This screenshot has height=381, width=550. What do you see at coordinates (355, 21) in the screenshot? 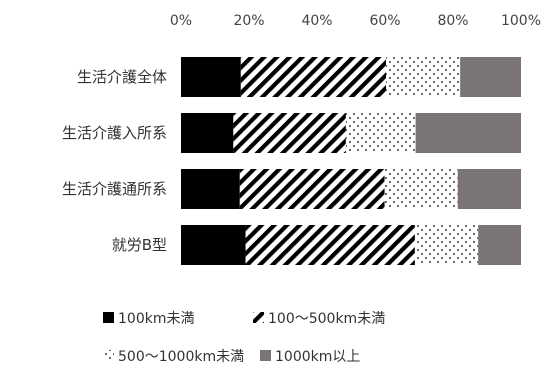
I see `x-axis-tick-labels: 0% 20% 40% 60% 80% 100%` at bounding box center [355, 21].